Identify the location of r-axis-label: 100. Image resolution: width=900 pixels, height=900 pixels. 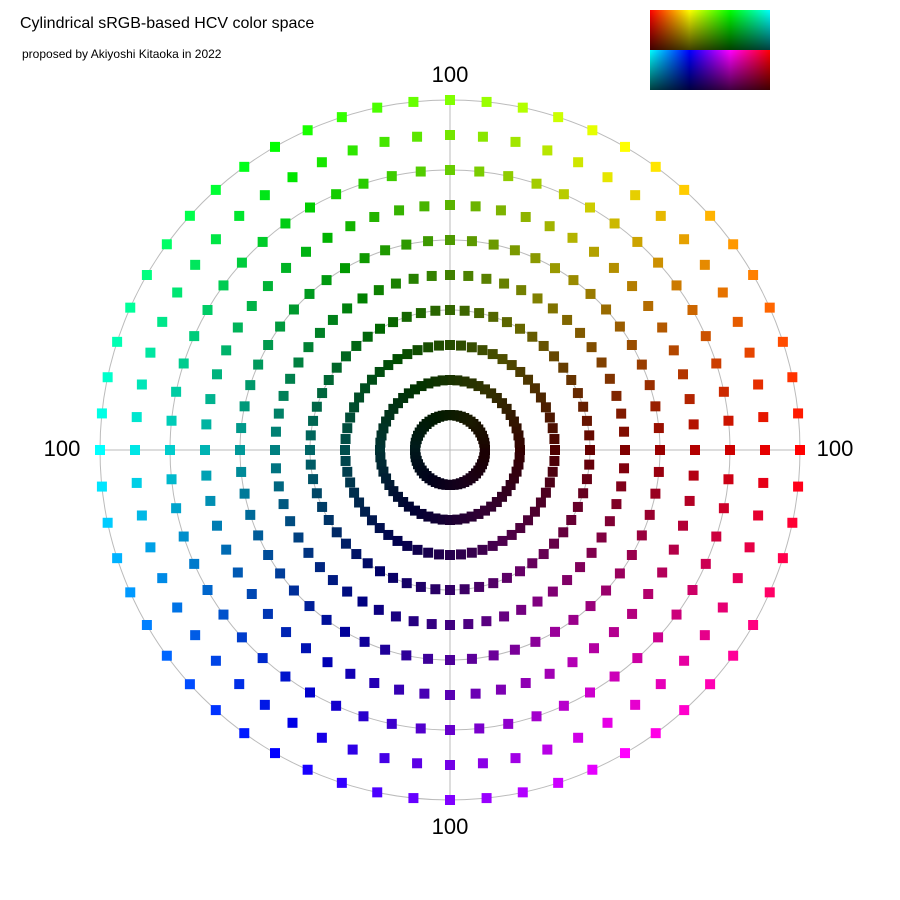
(835, 448).